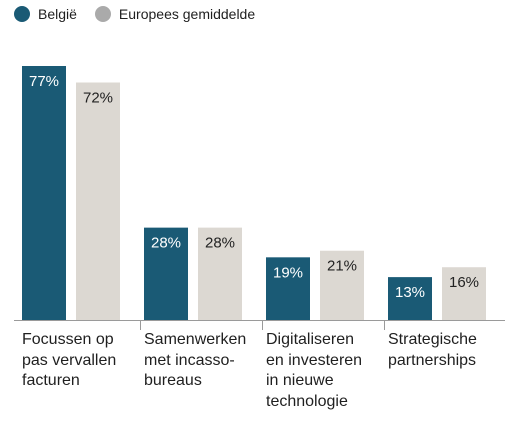  I want to click on category-label-line: pas vervallen, so click(69, 360).